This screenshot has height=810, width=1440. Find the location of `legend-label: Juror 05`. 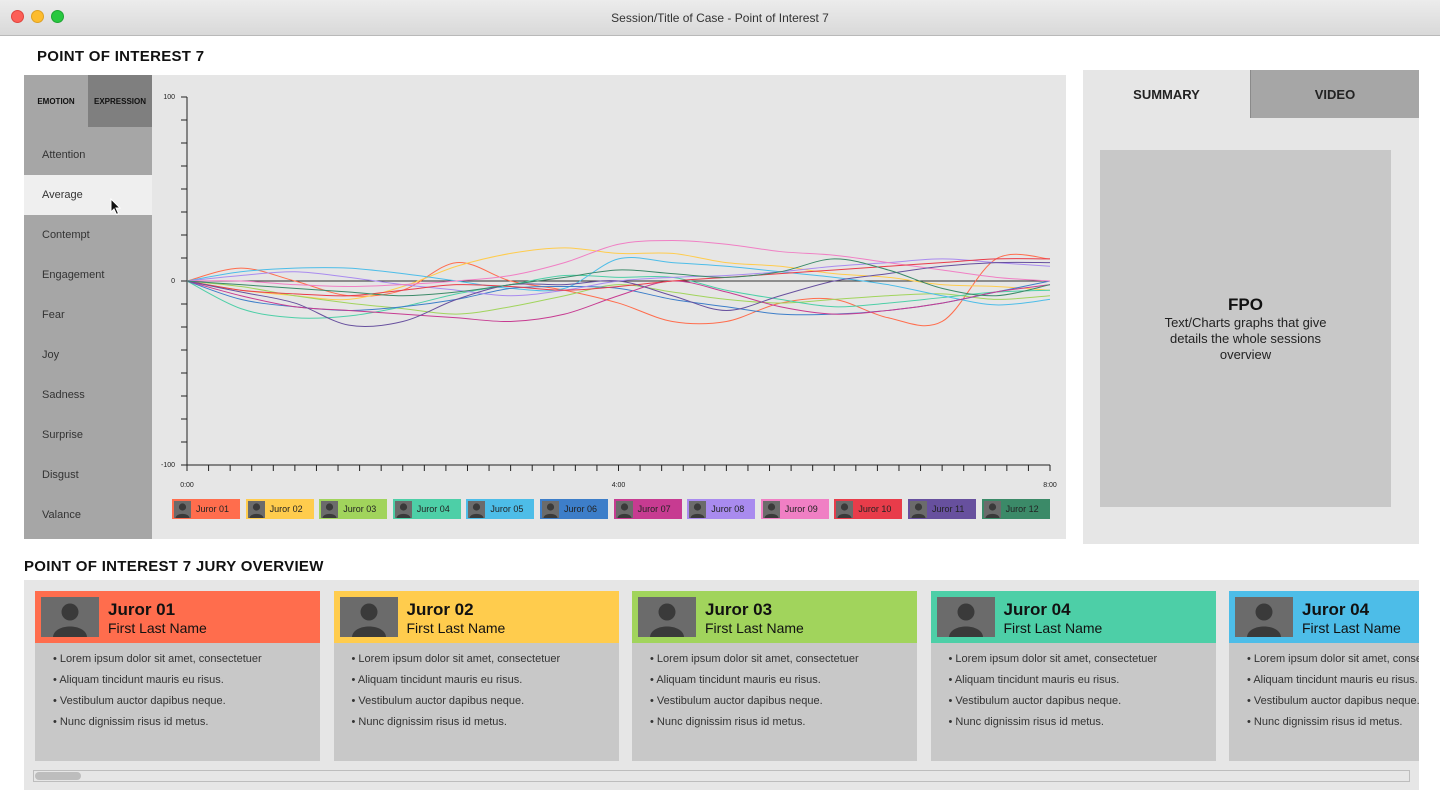

legend-label: Juror 05 is located at coordinates (507, 509).